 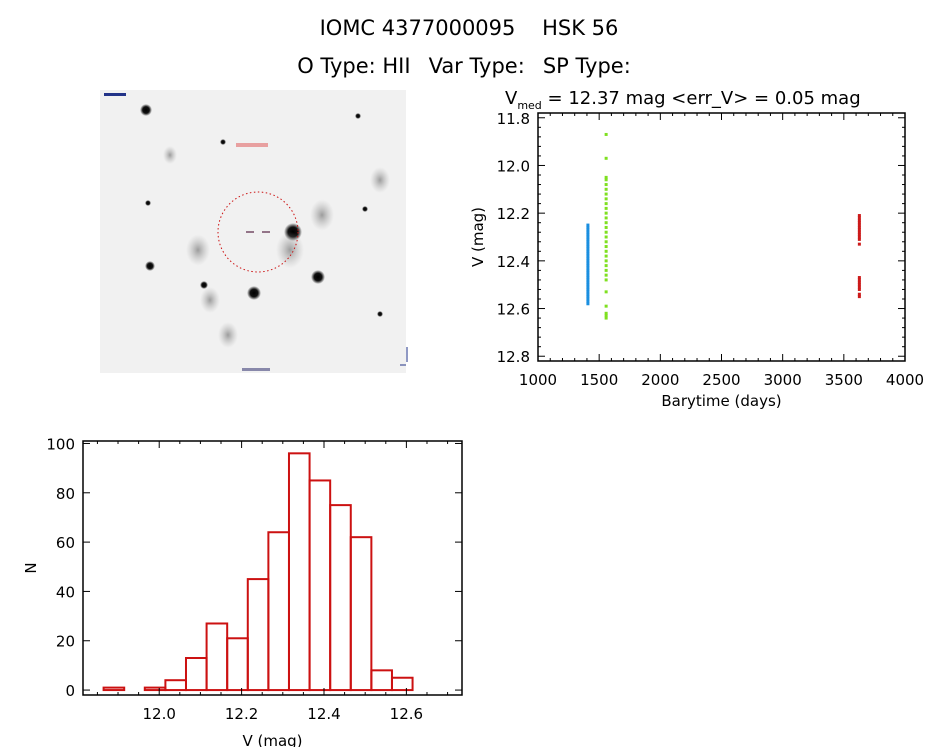 What do you see at coordinates (783, 380) in the screenshot?
I see `x-tick-label: 3000` at bounding box center [783, 380].